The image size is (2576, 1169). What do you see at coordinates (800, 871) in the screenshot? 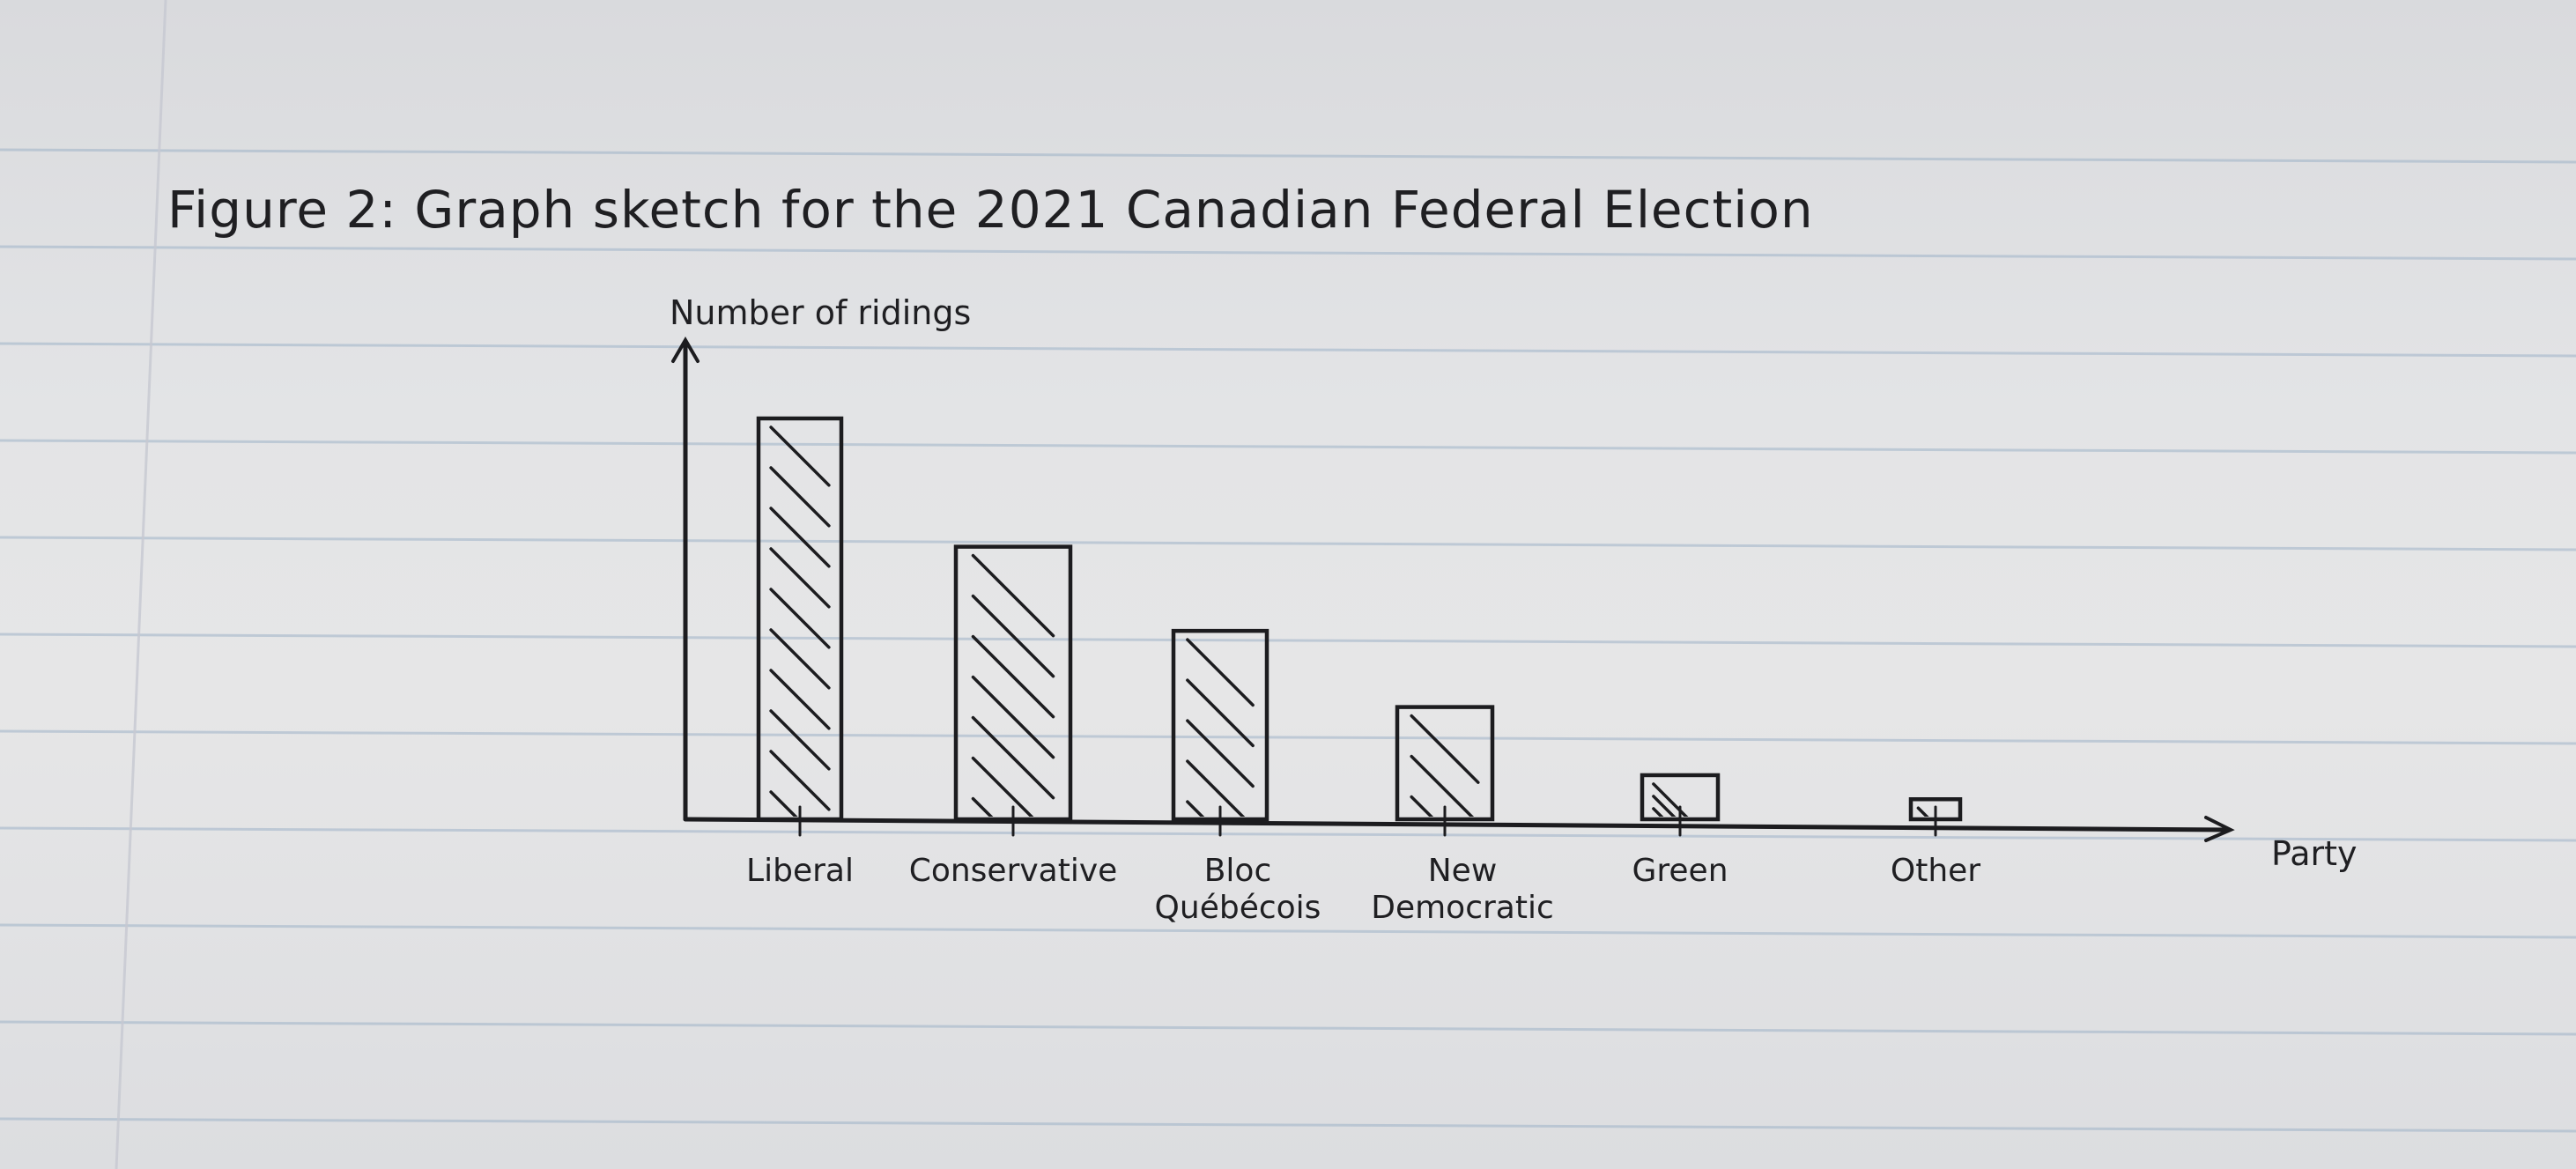
I see `x-tick-label: Liberal` at bounding box center [800, 871].